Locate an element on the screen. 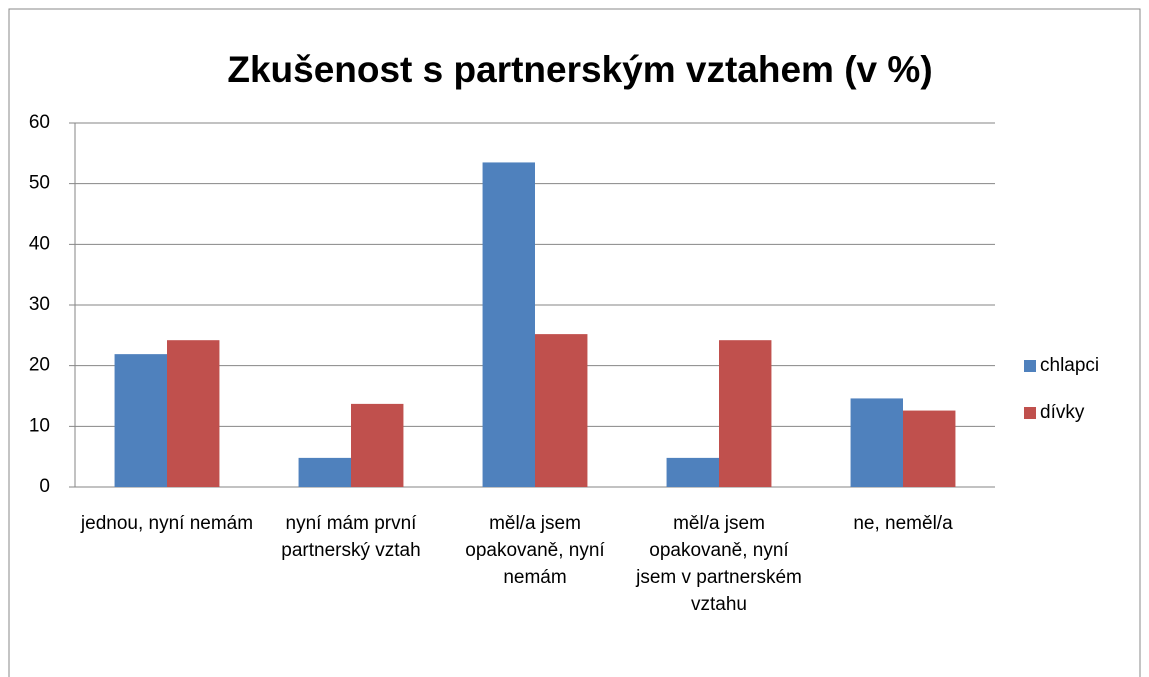  legend-label: dívky is located at coordinates (1062, 412).